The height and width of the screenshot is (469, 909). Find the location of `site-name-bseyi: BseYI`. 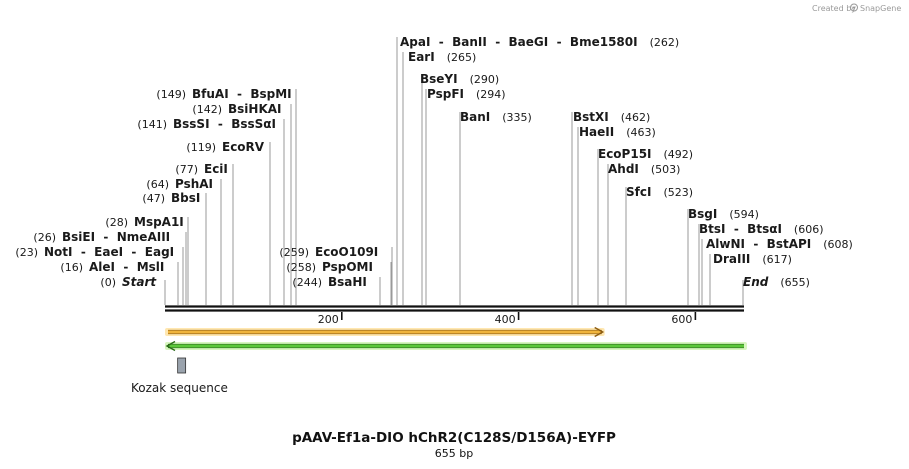

site-name-bseyi: BseYI is located at coordinates (439, 79).